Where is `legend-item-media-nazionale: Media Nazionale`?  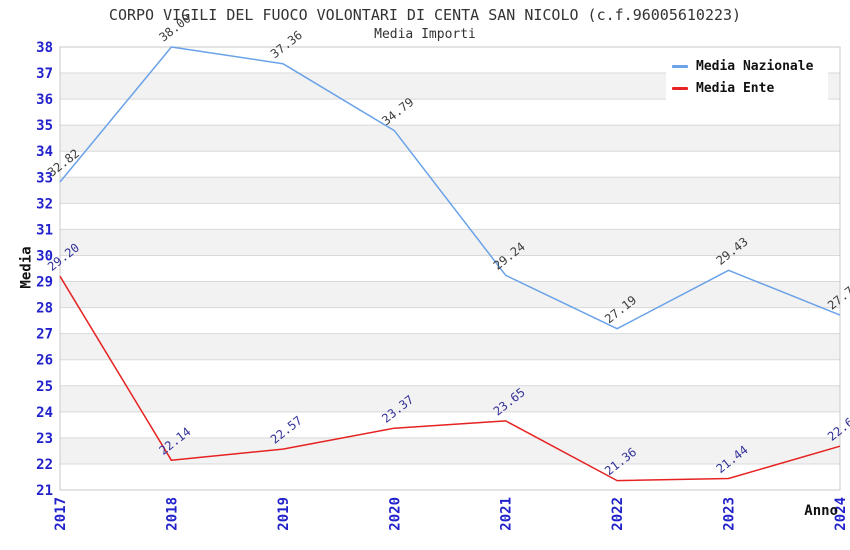
legend-item-media-nazionale: Media Nazionale is located at coordinates (747, 66).